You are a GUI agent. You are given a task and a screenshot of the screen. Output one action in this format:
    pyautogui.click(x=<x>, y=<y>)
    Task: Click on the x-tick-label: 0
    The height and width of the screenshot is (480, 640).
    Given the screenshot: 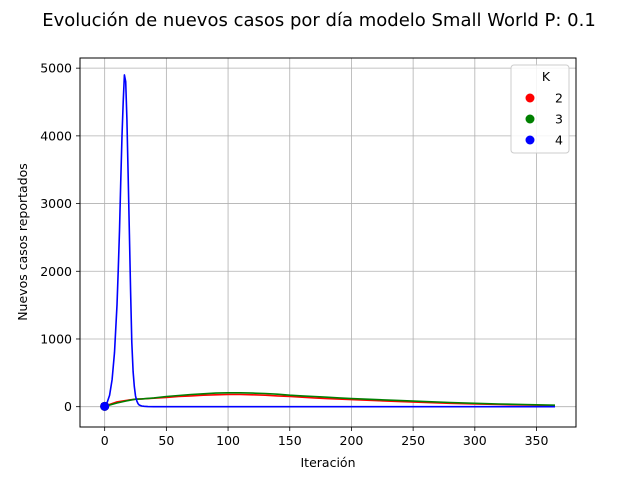 What is the action you would take?
    pyautogui.click(x=105, y=440)
    